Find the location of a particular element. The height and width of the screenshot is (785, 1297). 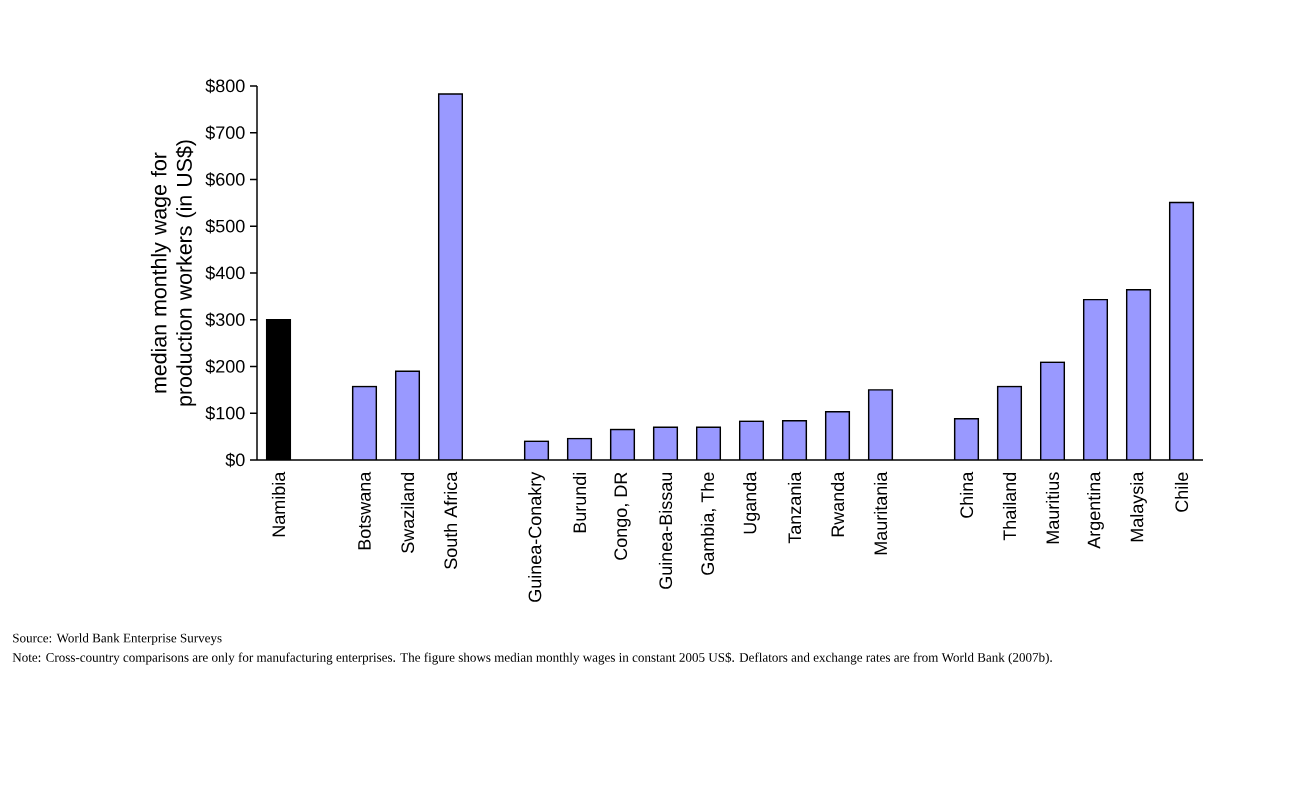

y-tick-label: $600 is located at coordinates (225, 179).